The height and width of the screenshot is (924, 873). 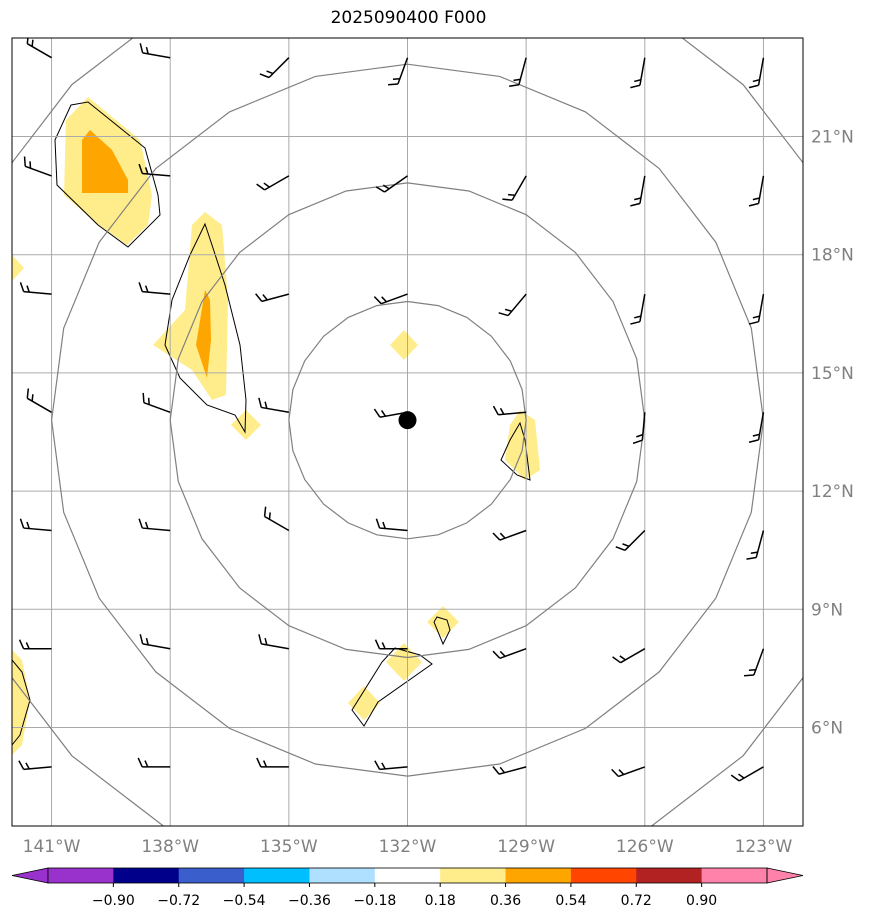 What do you see at coordinates (701, 901) in the screenshot?
I see `colorbar-tick-label: 0.90` at bounding box center [701, 901].